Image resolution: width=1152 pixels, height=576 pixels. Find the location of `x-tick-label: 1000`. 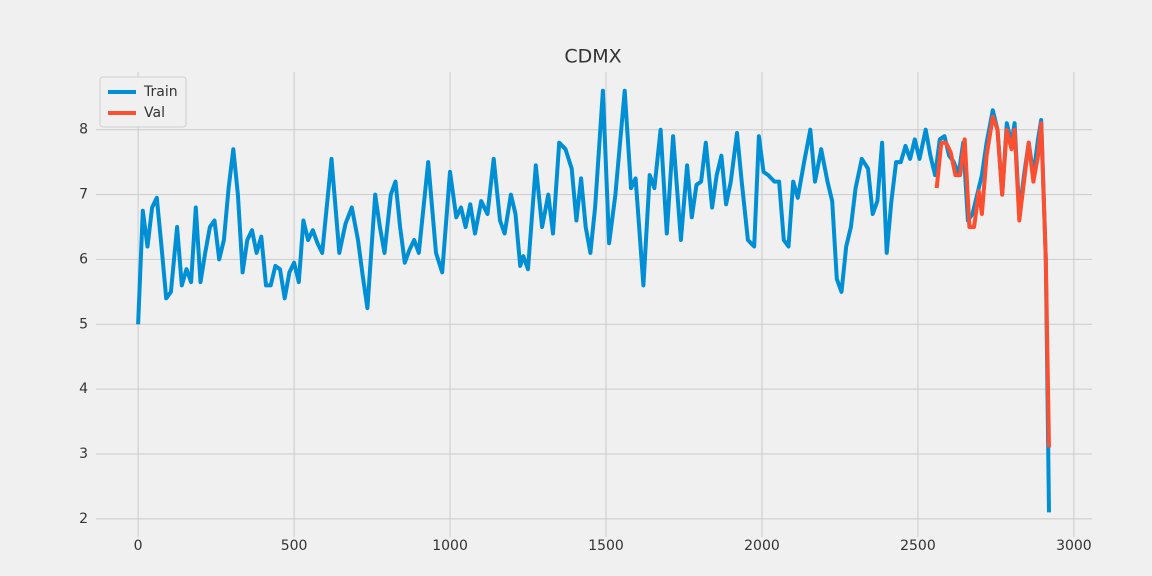

x-tick-label: 1000 is located at coordinates (450, 546).